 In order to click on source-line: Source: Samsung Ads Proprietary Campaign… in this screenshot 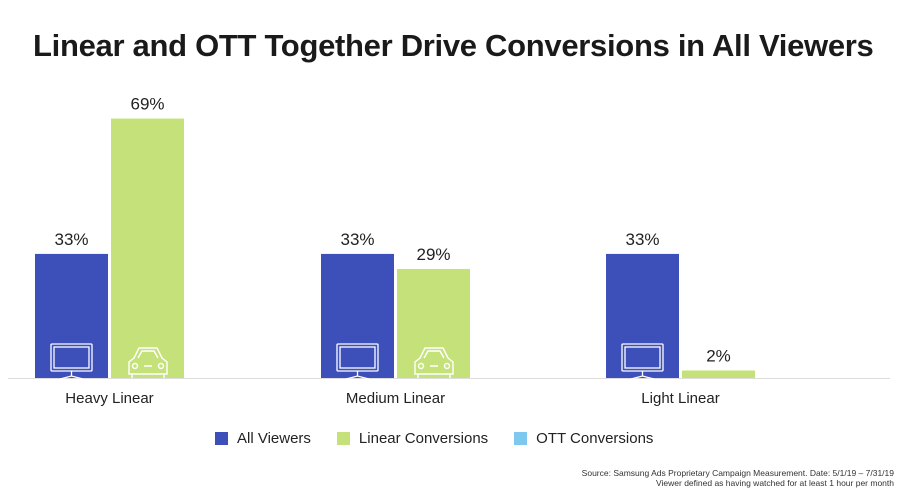, I will do `click(737, 473)`.